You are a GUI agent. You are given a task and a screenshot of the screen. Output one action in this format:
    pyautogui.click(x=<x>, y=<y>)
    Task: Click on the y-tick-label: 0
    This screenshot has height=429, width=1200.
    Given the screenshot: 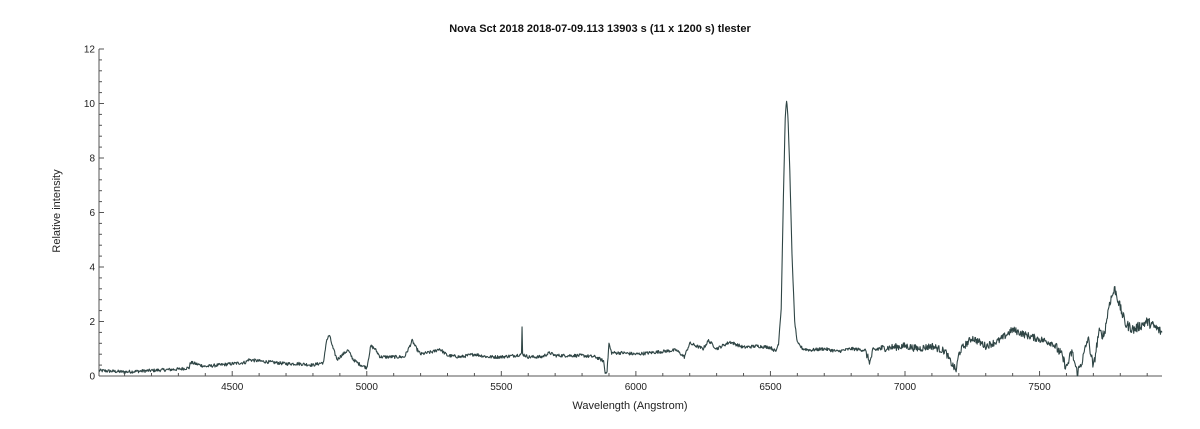 What is the action you would take?
    pyautogui.click(x=92, y=377)
    